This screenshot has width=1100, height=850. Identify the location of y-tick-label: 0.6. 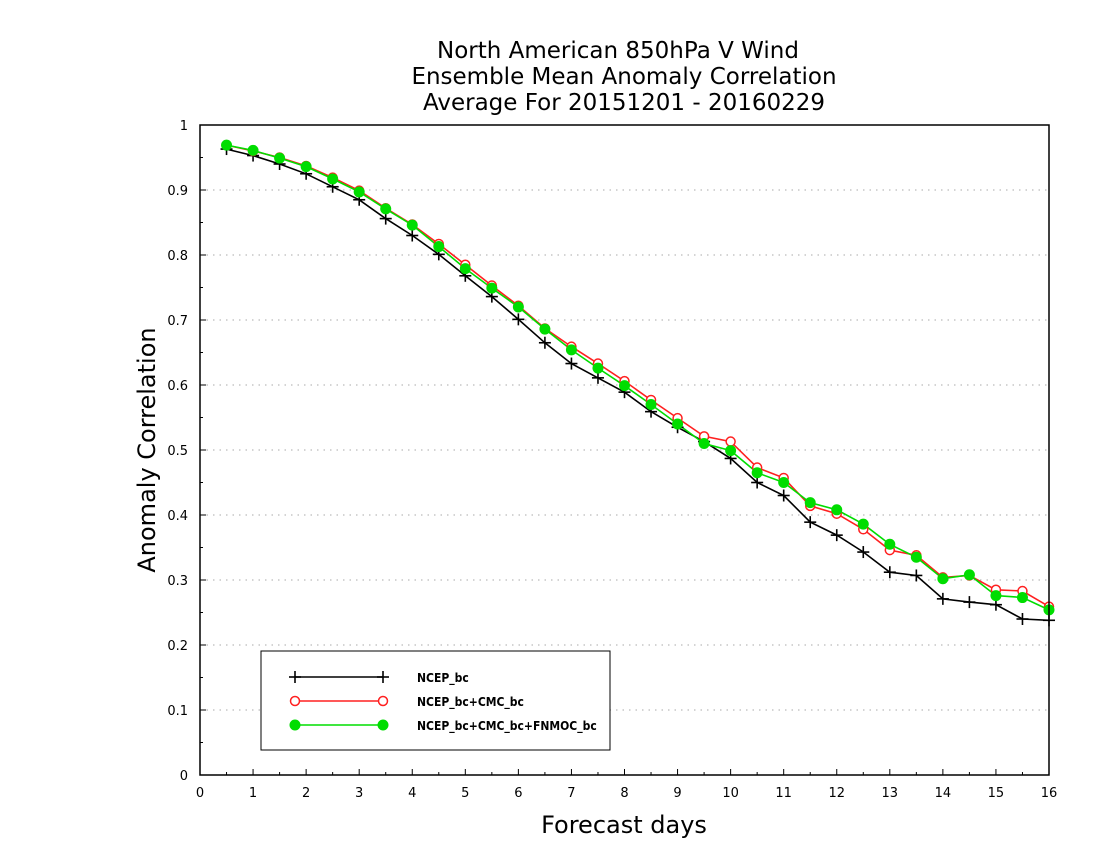
(177, 386).